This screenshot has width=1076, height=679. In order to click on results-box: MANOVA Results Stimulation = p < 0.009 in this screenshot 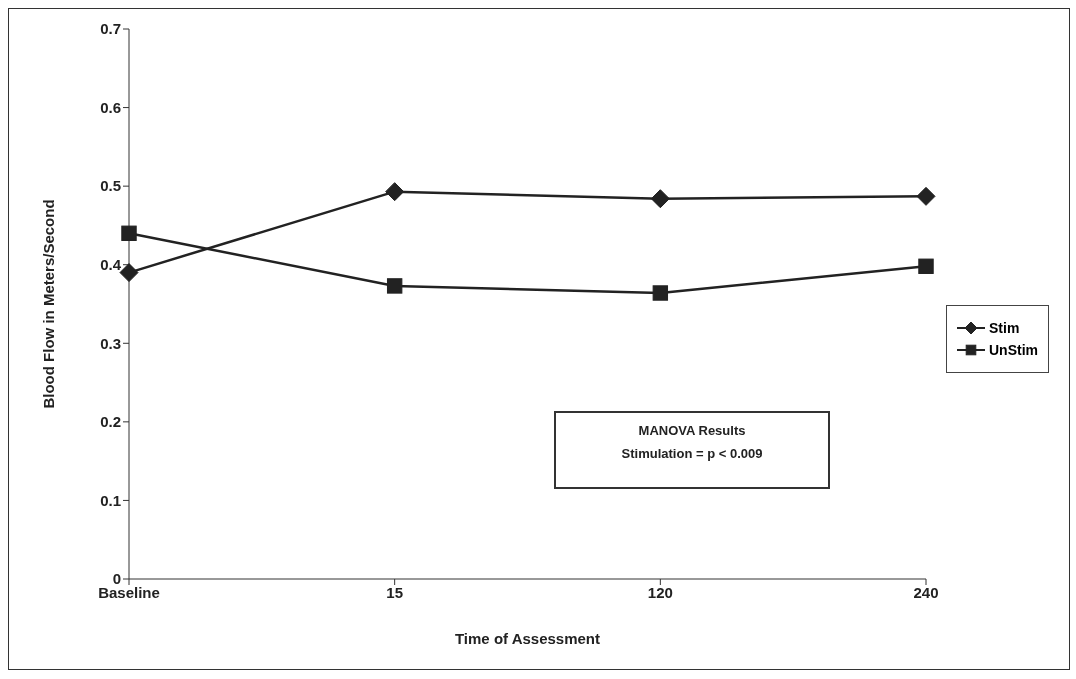, I will do `click(692, 450)`.